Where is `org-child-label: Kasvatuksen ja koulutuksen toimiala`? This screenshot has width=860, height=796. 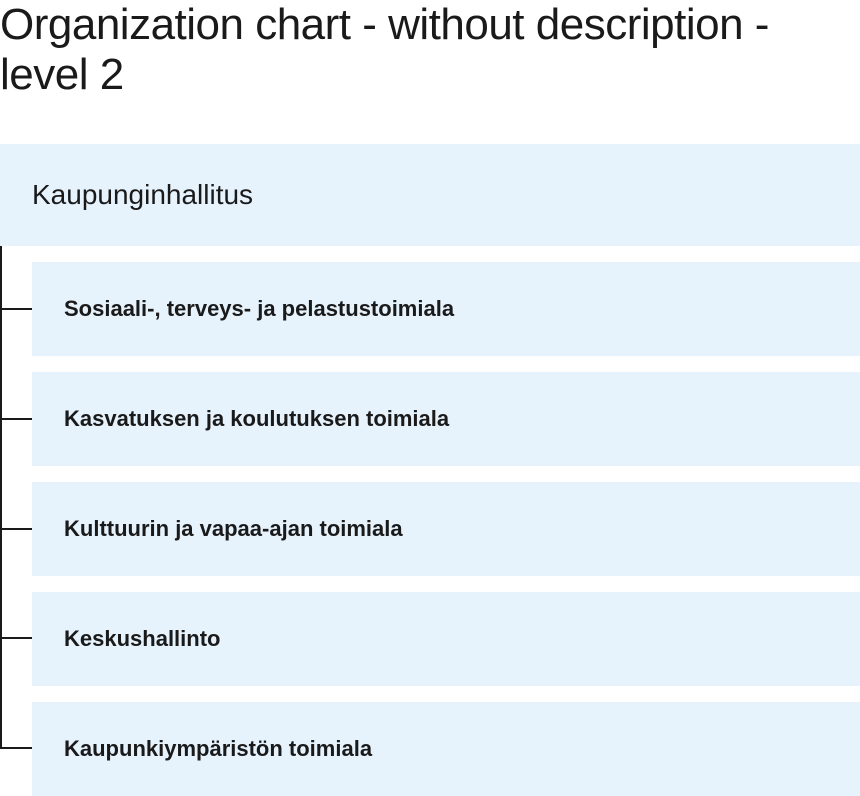
org-child-label: Kasvatuksen ja koulutuksen toimiala is located at coordinates (257, 418).